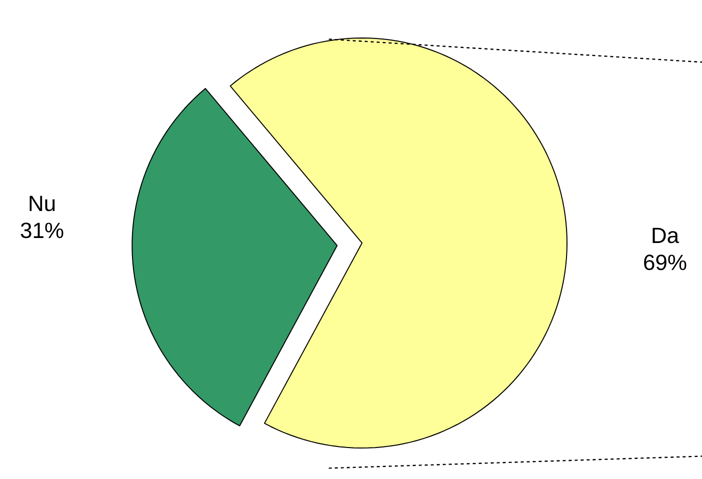 The height and width of the screenshot is (479, 702). I want to click on slice-label: Da, so click(666, 236).